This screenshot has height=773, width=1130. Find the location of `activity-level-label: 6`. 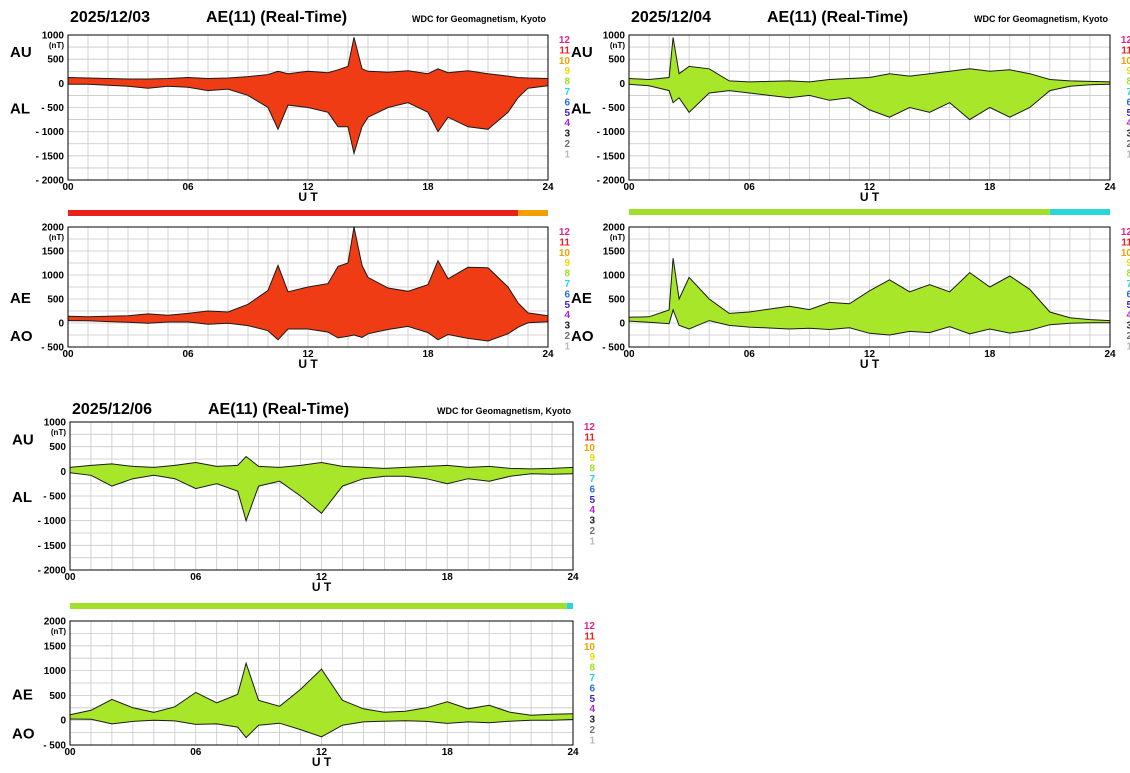

activity-level-label: 6 is located at coordinates (567, 102).